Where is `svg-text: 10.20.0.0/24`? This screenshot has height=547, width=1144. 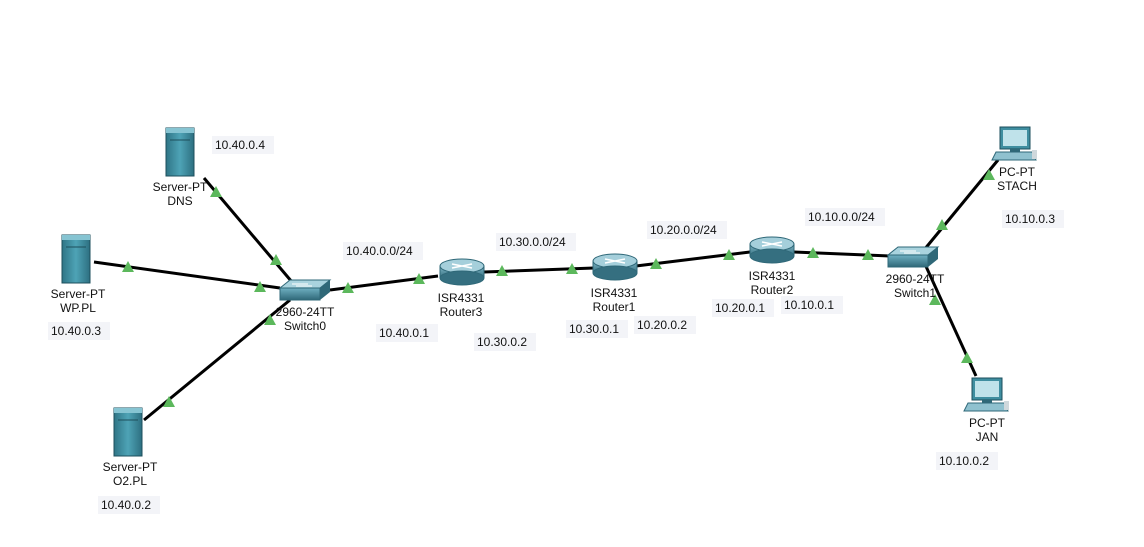 svg-text: 10.20.0.0/24 is located at coordinates (683, 230).